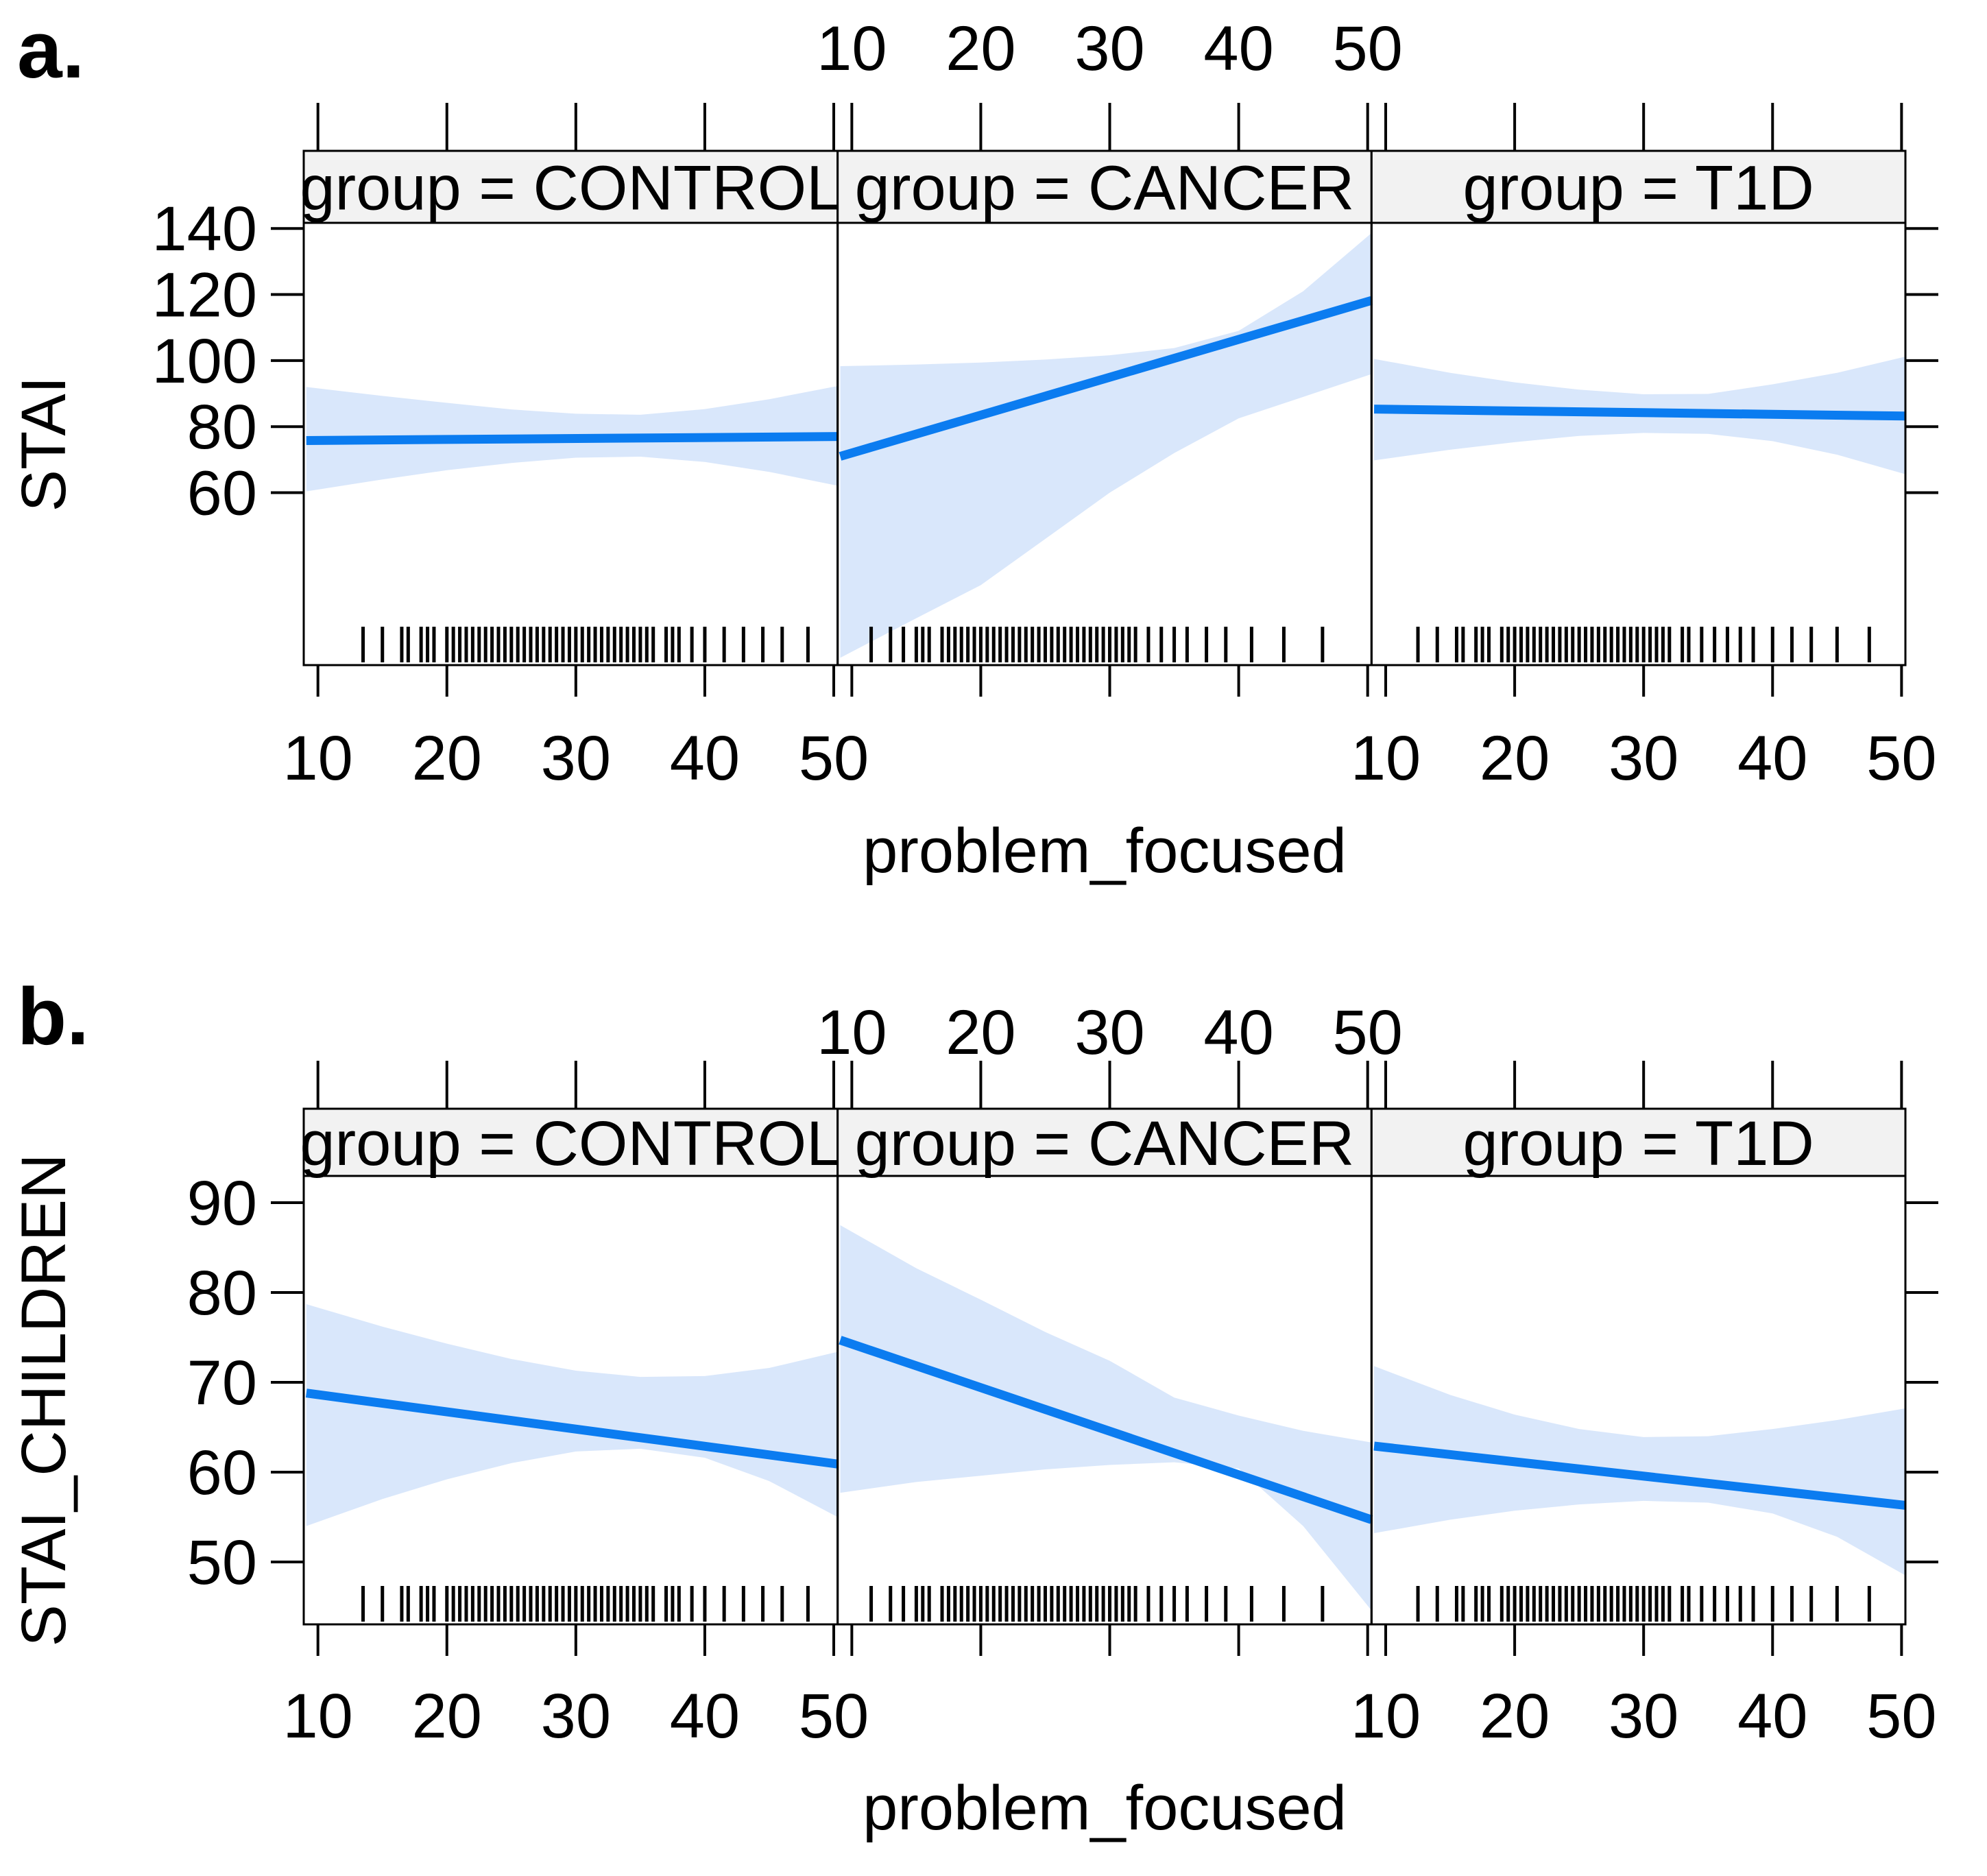  What do you see at coordinates (53, 1017) in the screenshot?
I see `figure-b-label: b.` at bounding box center [53, 1017].